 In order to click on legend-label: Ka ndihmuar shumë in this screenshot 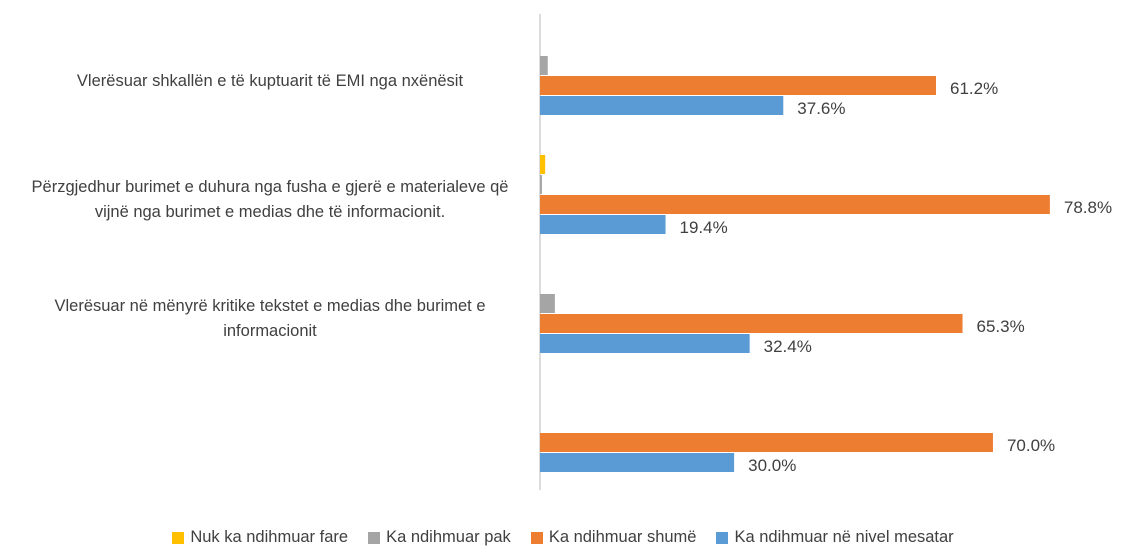, I will do `click(622, 537)`.